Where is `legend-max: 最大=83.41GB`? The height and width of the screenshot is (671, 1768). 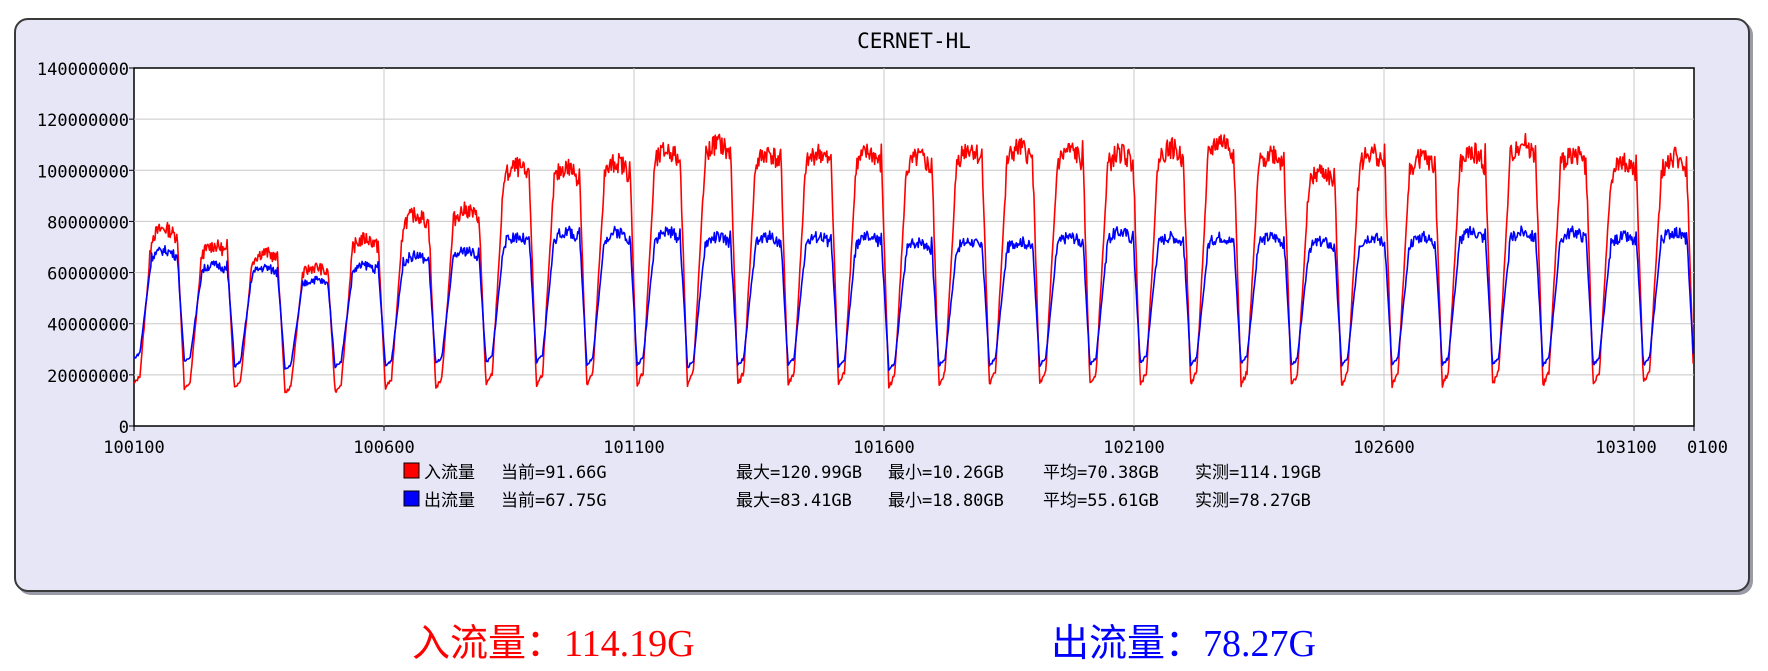 legend-max: 最大=83.41GB is located at coordinates (794, 501).